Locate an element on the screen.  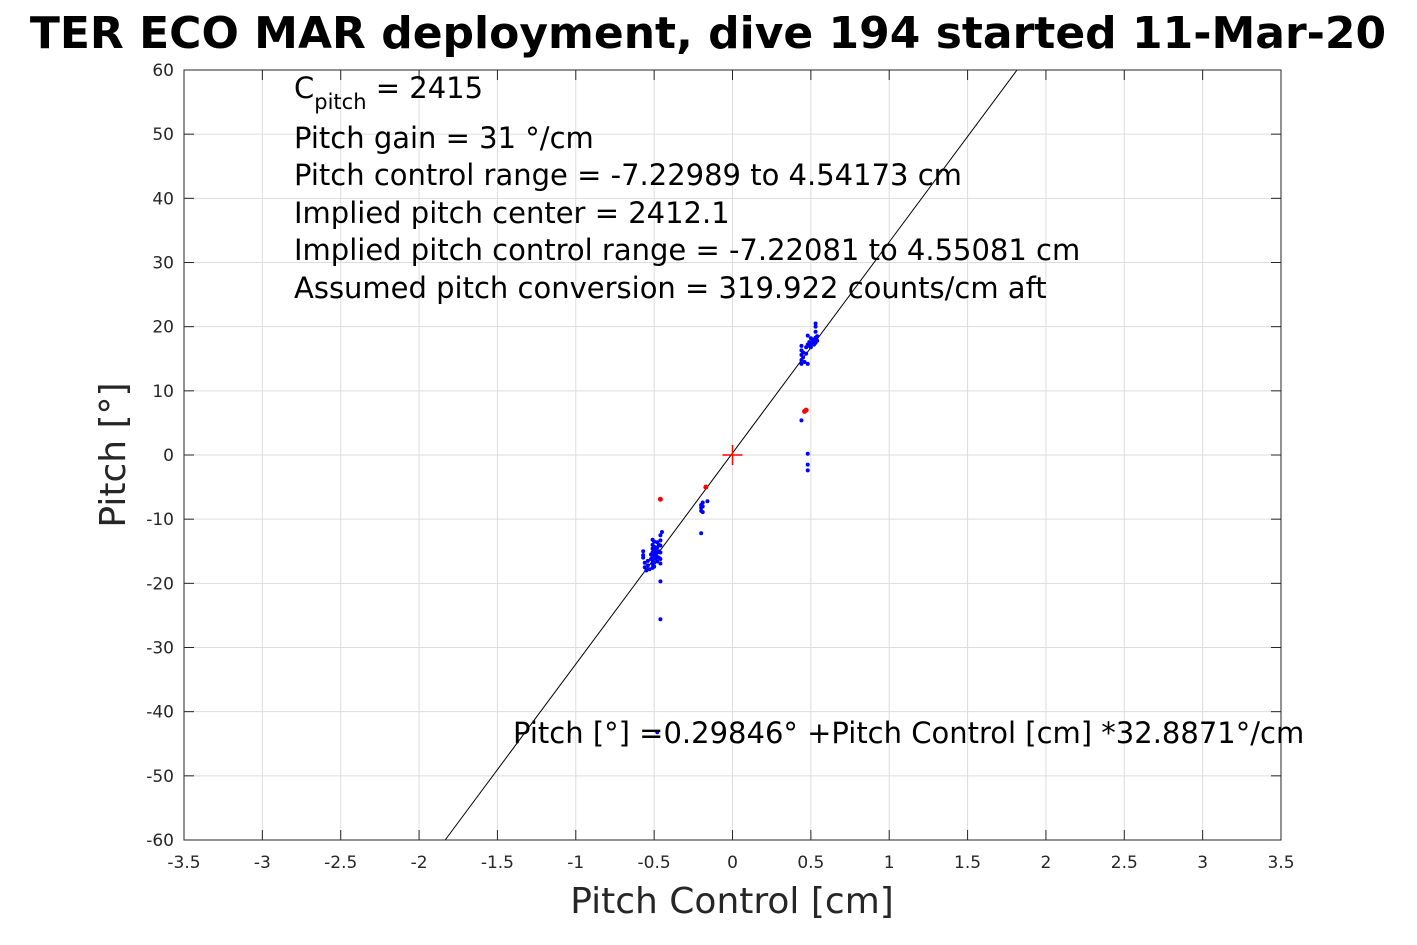
y-axis-label: Pitch [°] is located at coordinates (113, 454).